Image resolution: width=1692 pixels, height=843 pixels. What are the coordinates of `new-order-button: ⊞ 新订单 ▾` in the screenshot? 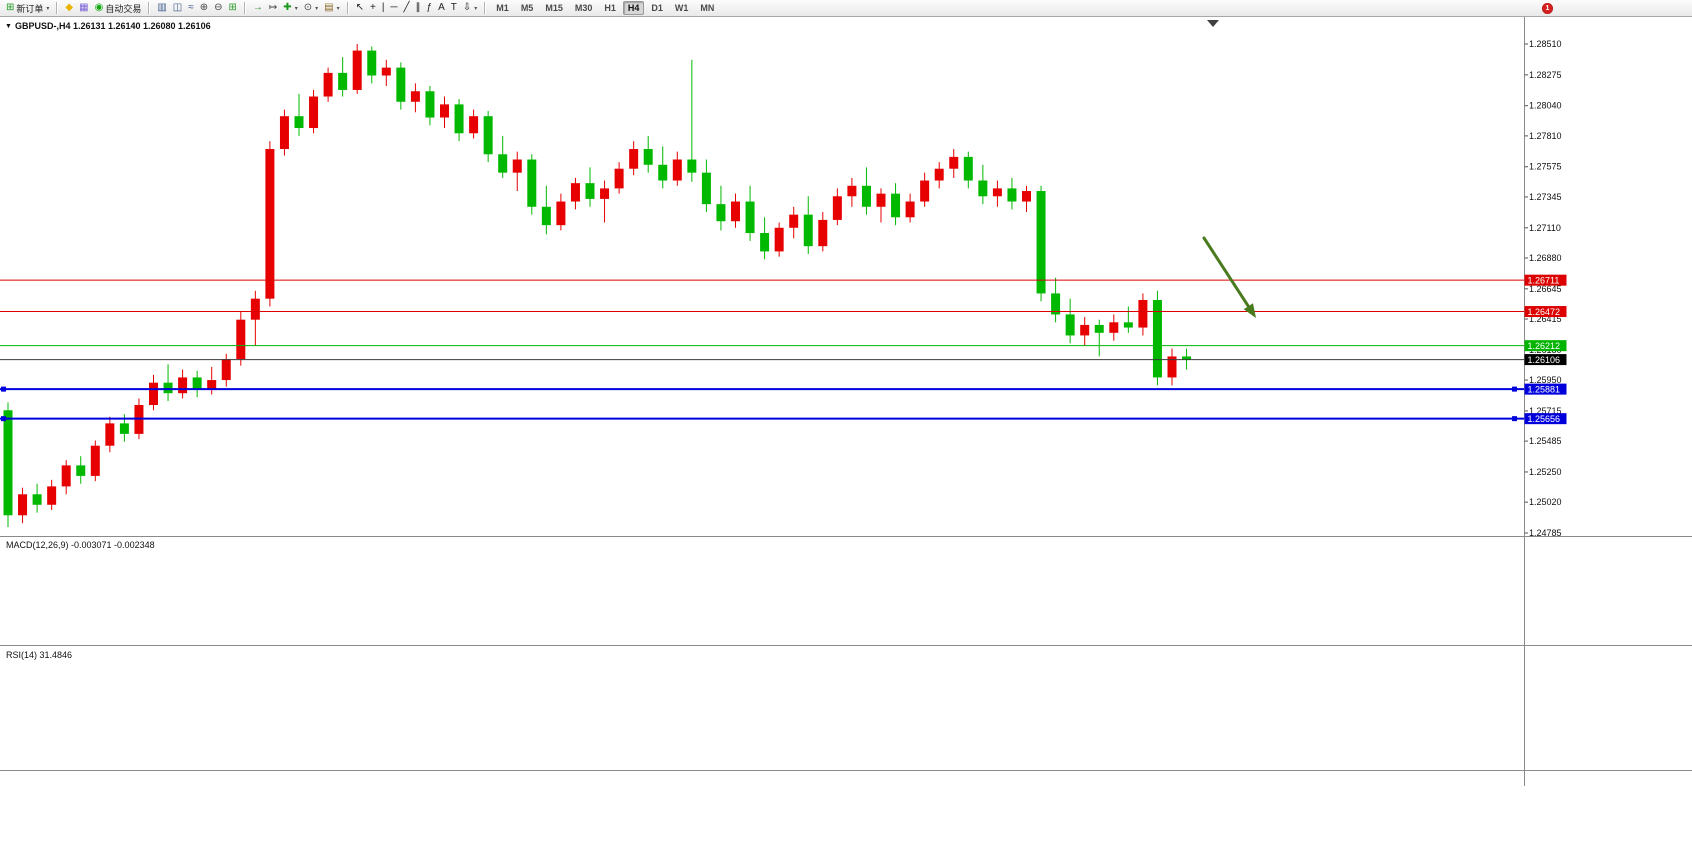 It's located at (27, 8).